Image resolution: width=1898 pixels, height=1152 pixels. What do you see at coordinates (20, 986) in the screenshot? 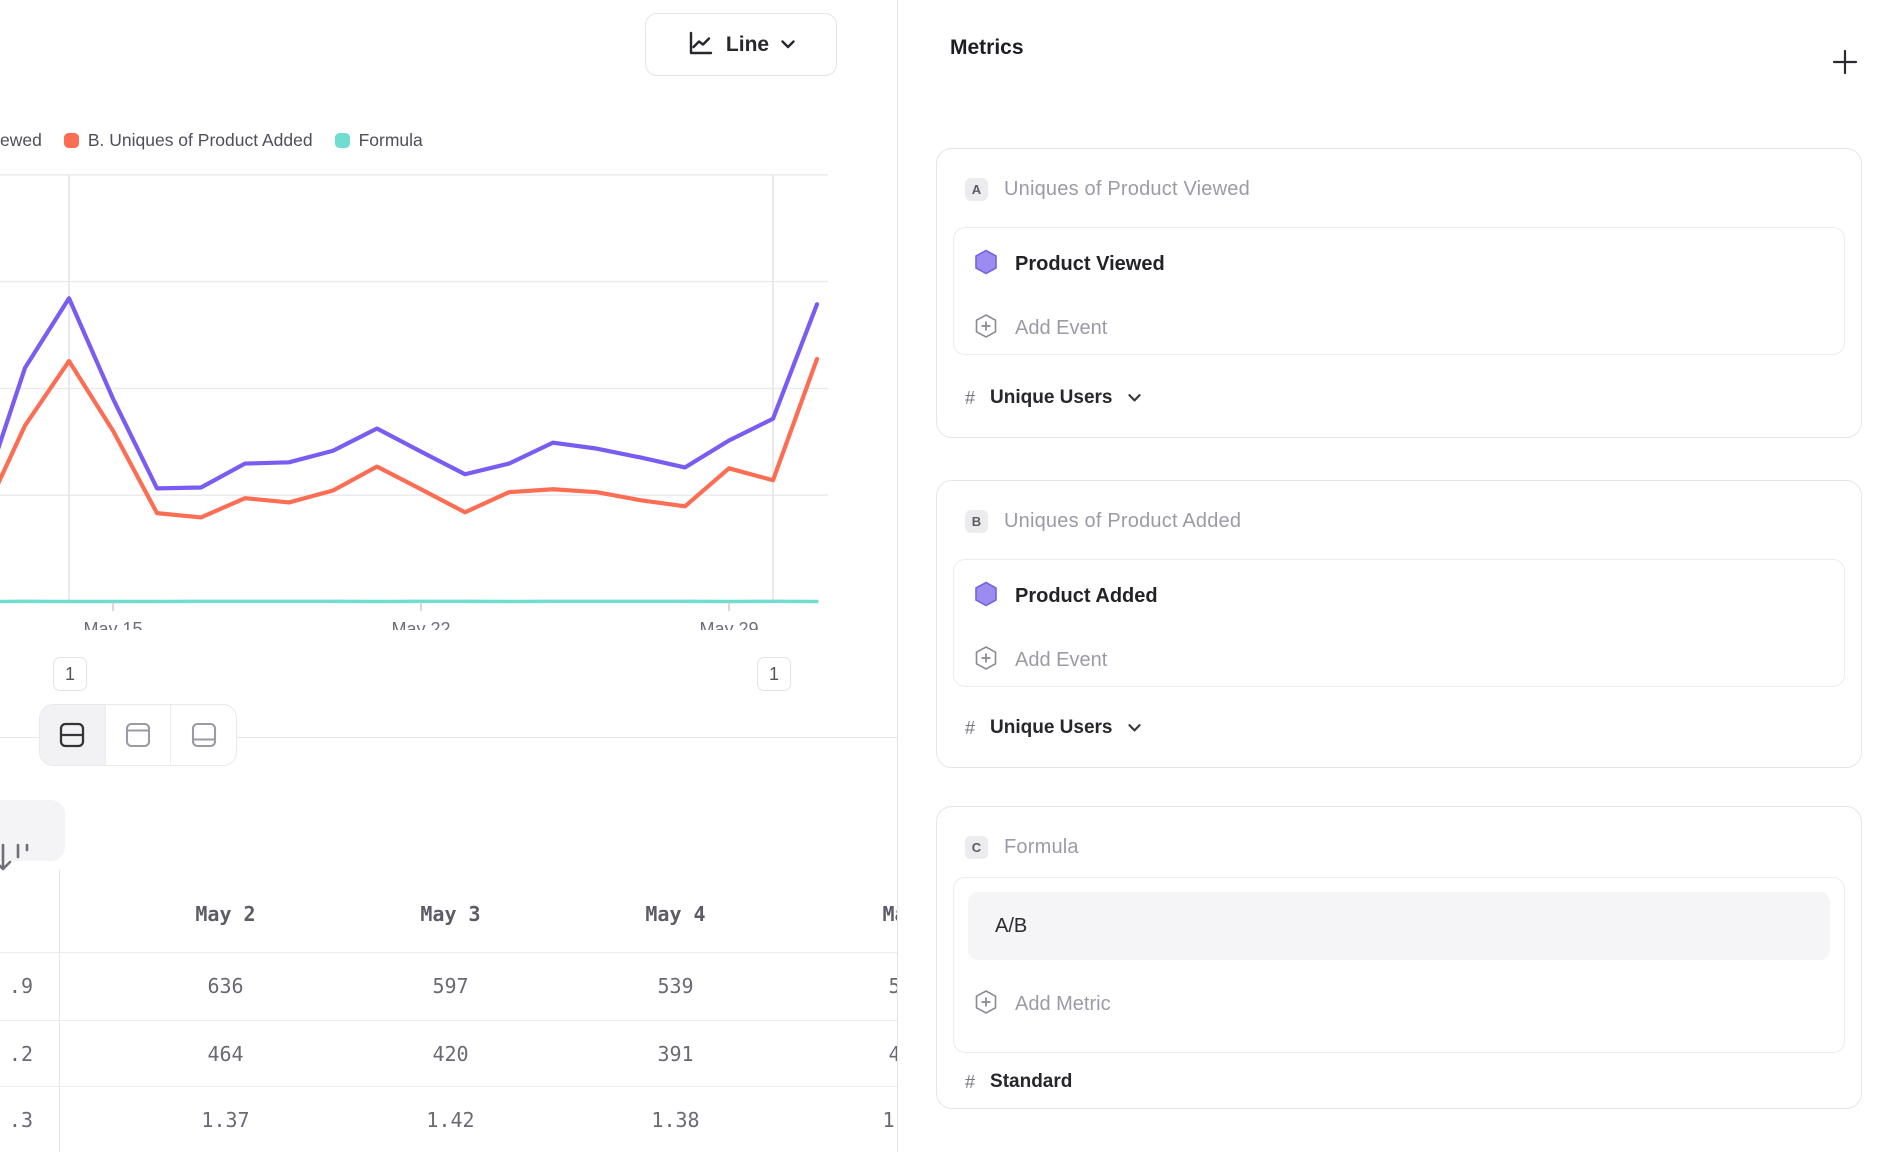
I see `frozen-cell: .9` at bounding box center [20, 986].